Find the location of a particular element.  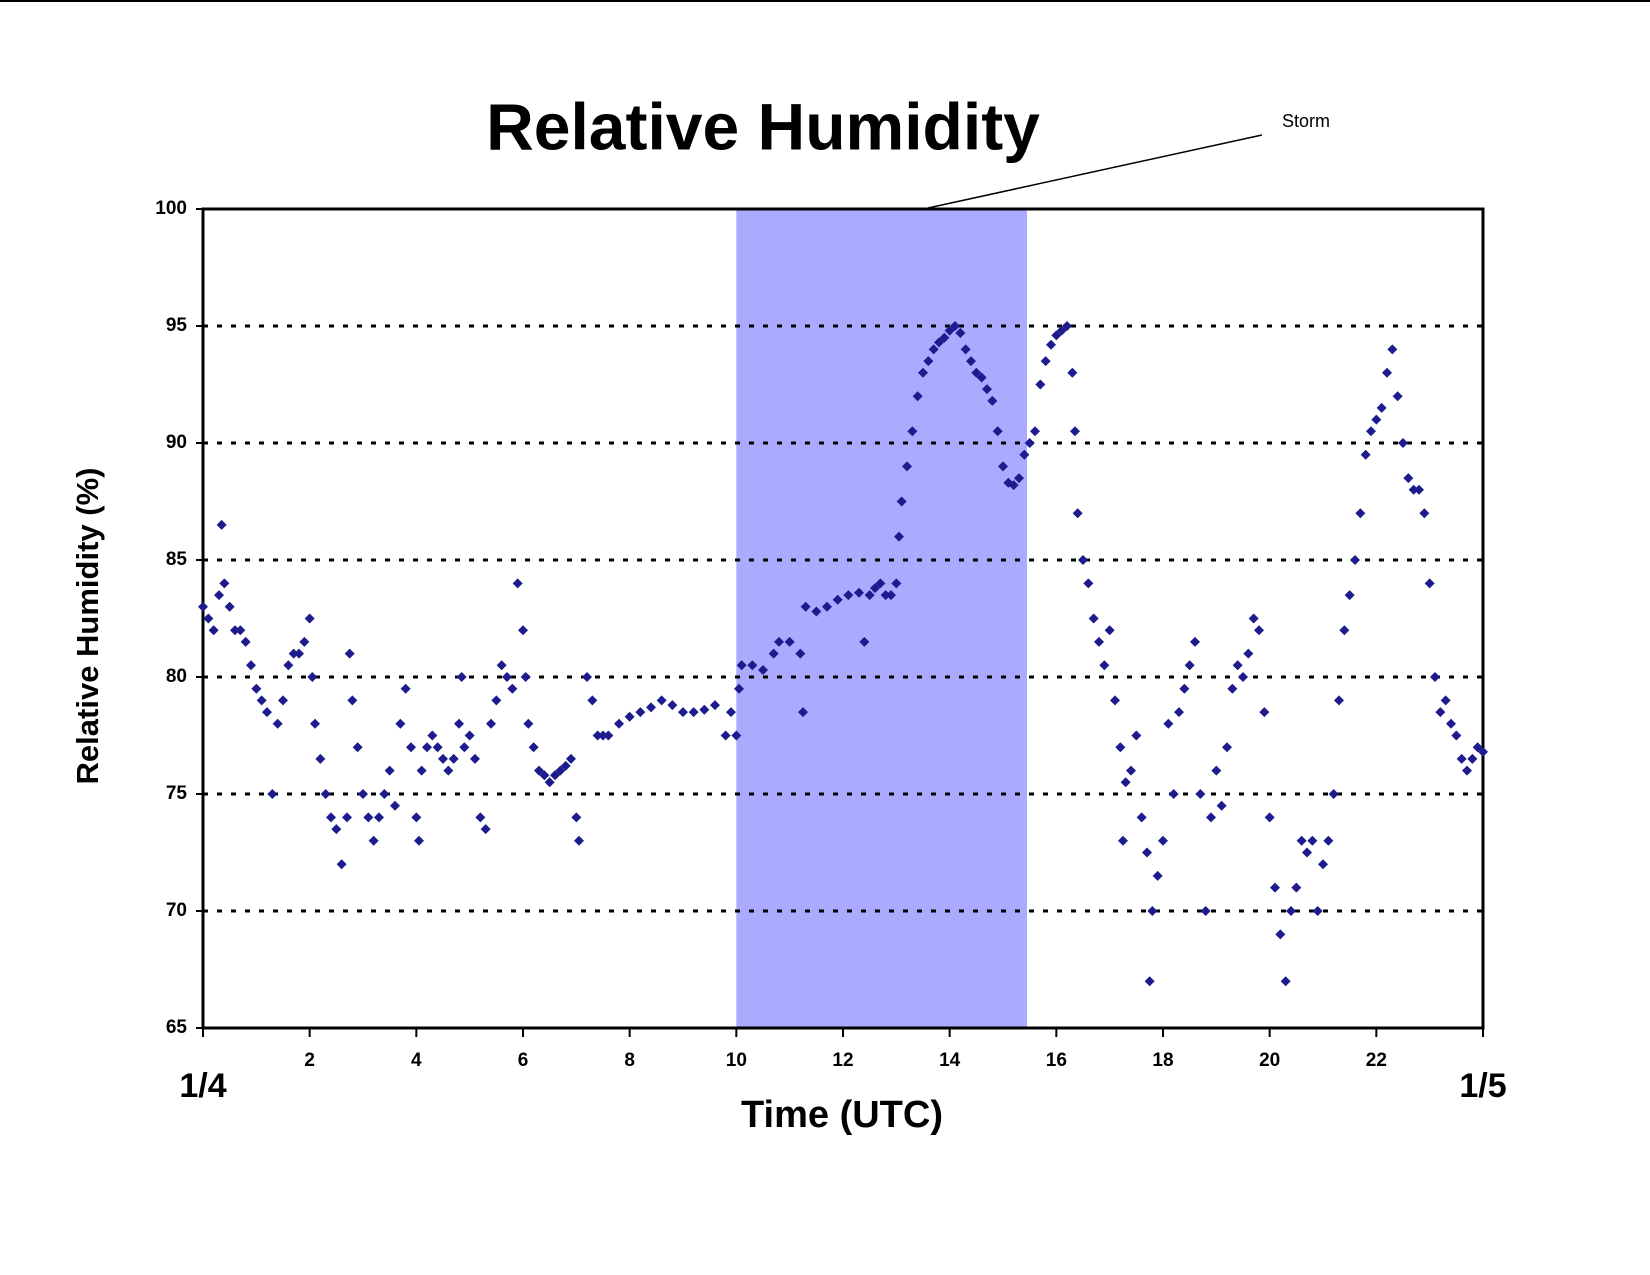

x-tick-label: 1/5 is located at coordinates (1482, 1086).